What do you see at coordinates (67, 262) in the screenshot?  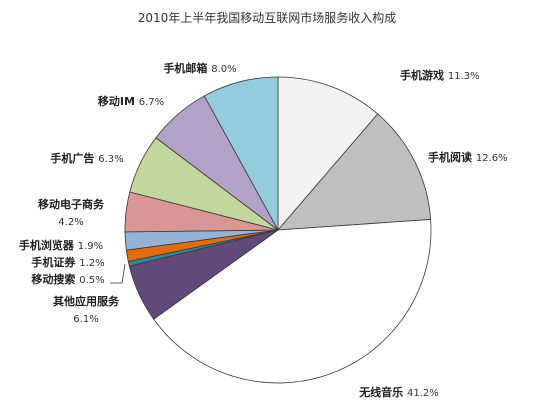 I see `slice-label: 手机证券 1.2%` at bounding box center [67, 262].